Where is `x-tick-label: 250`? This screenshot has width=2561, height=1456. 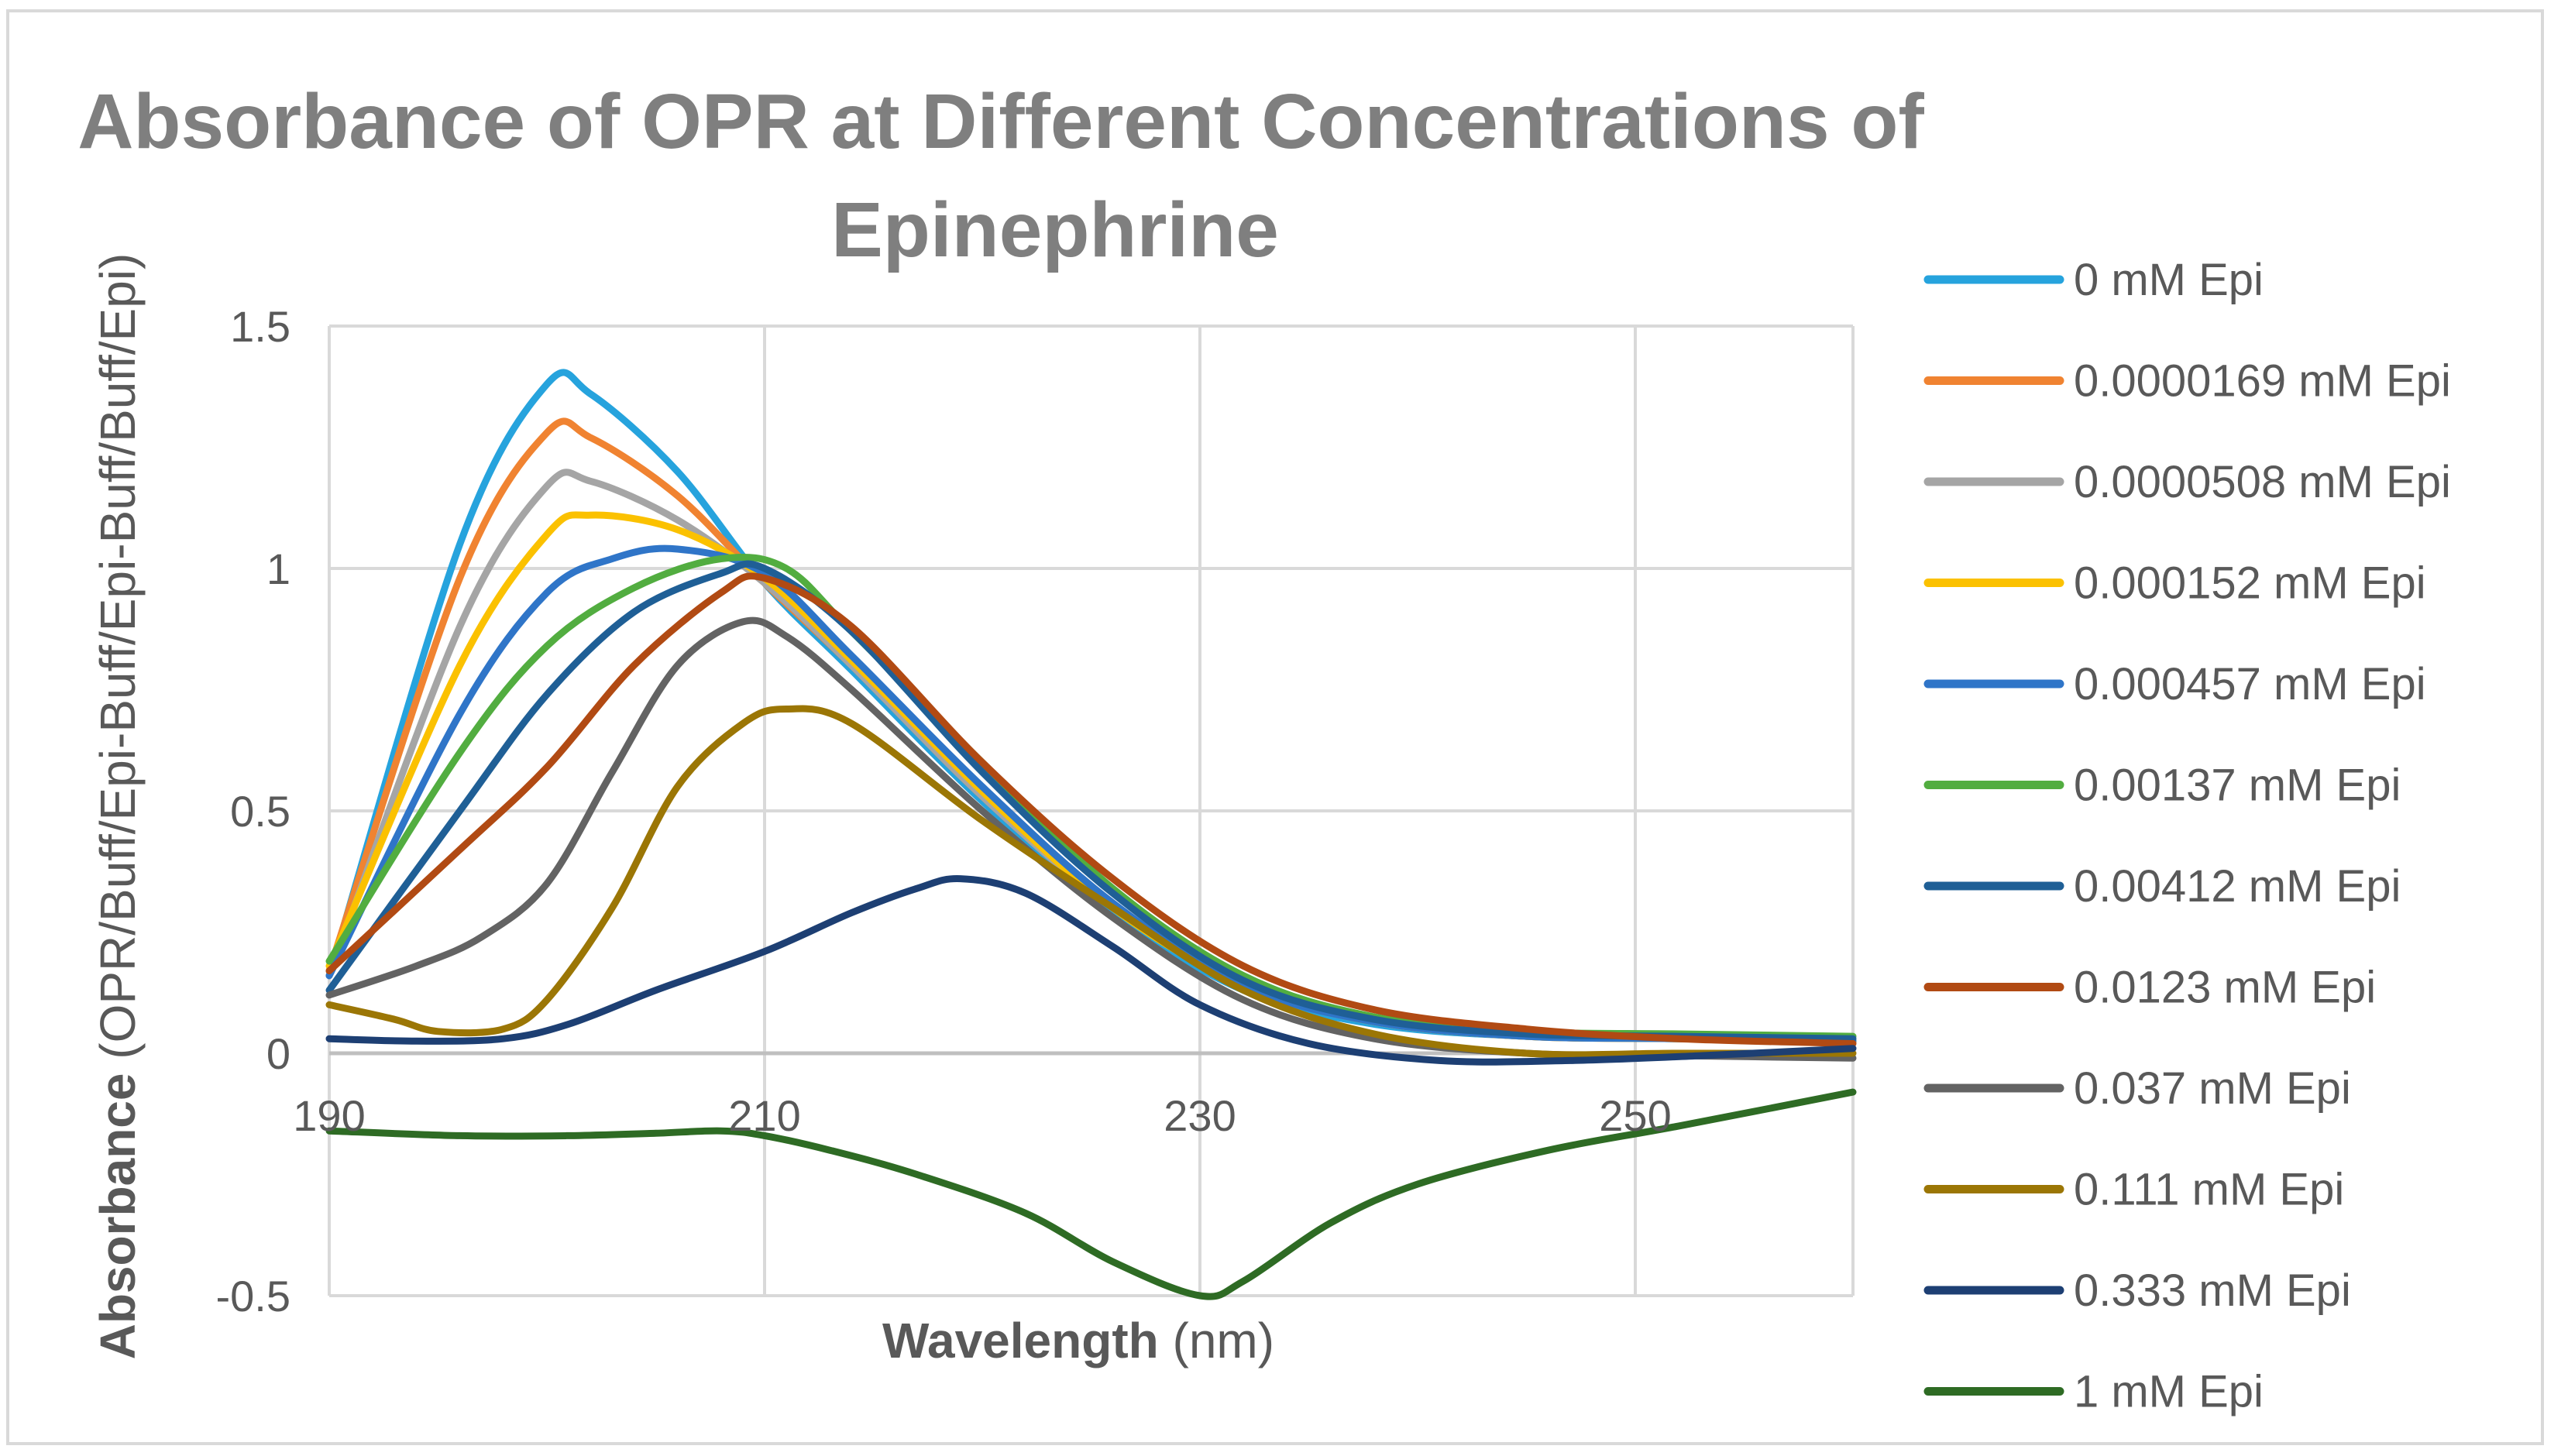
x-tick-label: 250 is located at coordinates (1635, 1115).